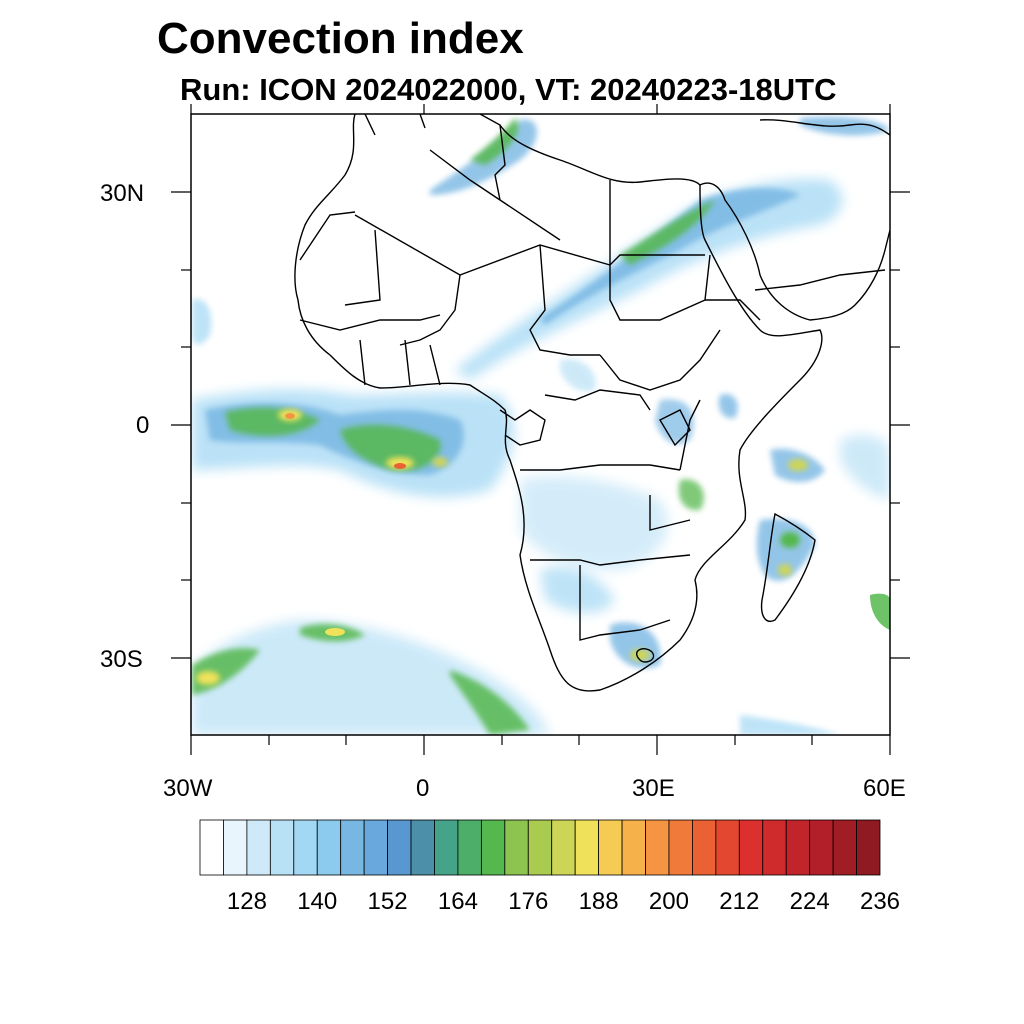  What do you see at coordinates (668, 901) in the screenshot?
I see `colorbar-label: 200` at bounding box center [668, 901].